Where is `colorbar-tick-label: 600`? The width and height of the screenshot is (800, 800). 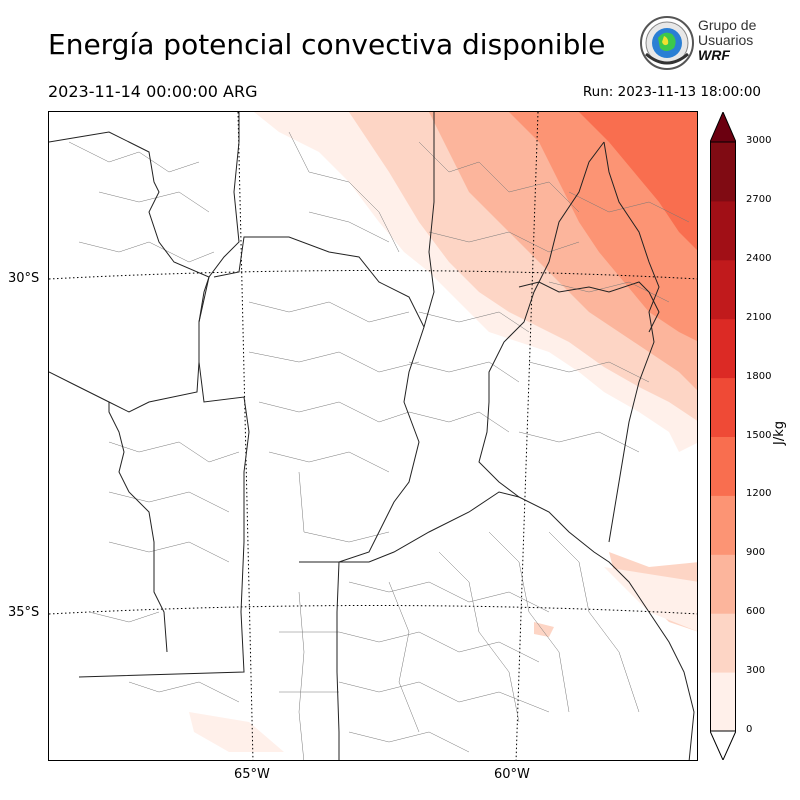
colorbar-tick-label: 600 is located at coordinates (756, 612).